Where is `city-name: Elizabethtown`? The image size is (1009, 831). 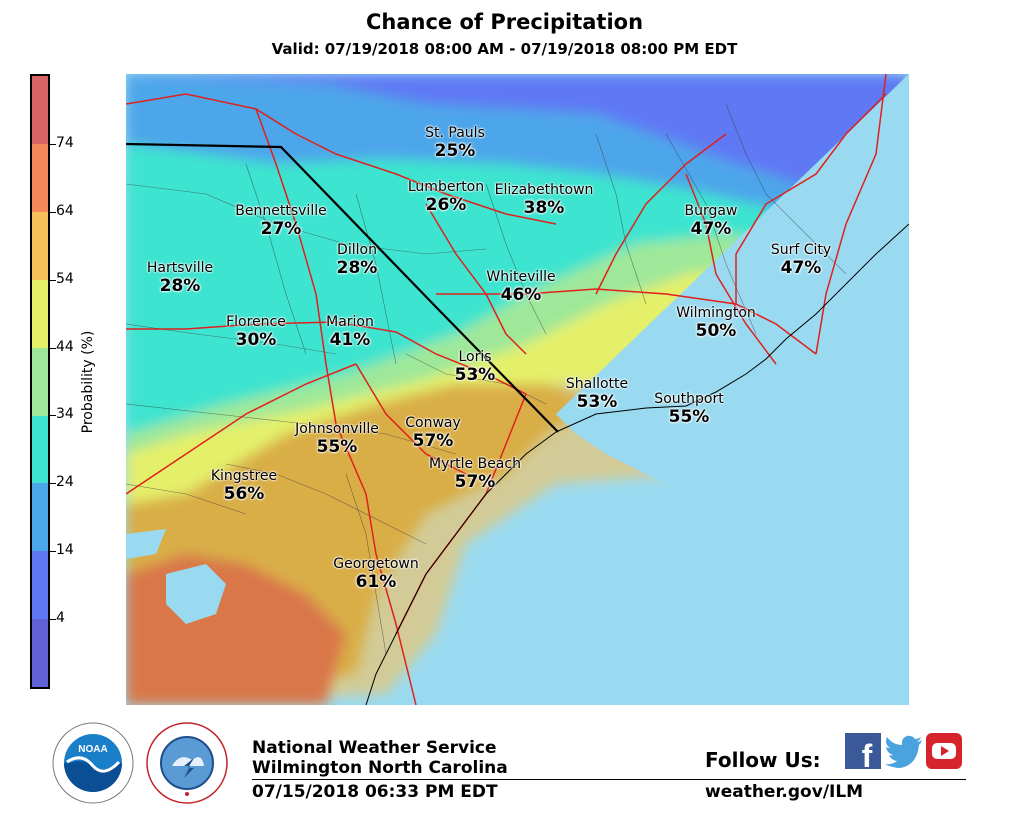 city-name: Elizabethtown is located at coordinates (544, 190).